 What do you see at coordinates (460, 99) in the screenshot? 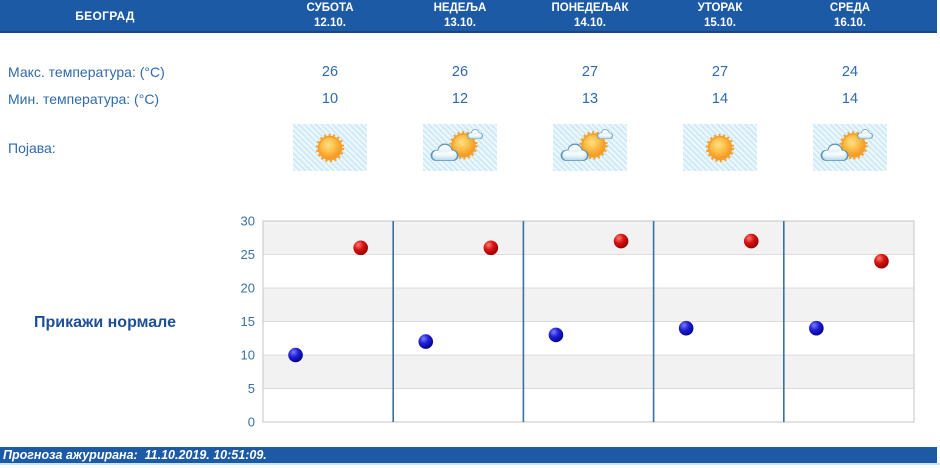
I see `min-temp-value: 12` at bounding box center [460, 99].